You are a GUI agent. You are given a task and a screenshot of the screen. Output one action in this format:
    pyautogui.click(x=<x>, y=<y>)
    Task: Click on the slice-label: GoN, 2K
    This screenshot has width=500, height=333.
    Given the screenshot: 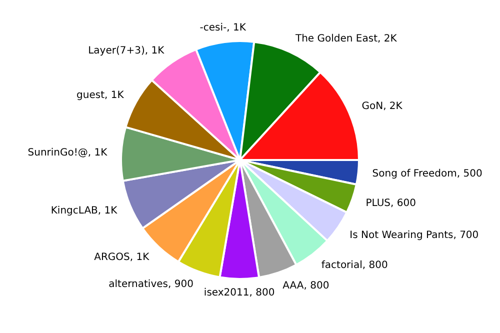 What is the action you would take?
    pyautogui.click(x=382, y=106)
    